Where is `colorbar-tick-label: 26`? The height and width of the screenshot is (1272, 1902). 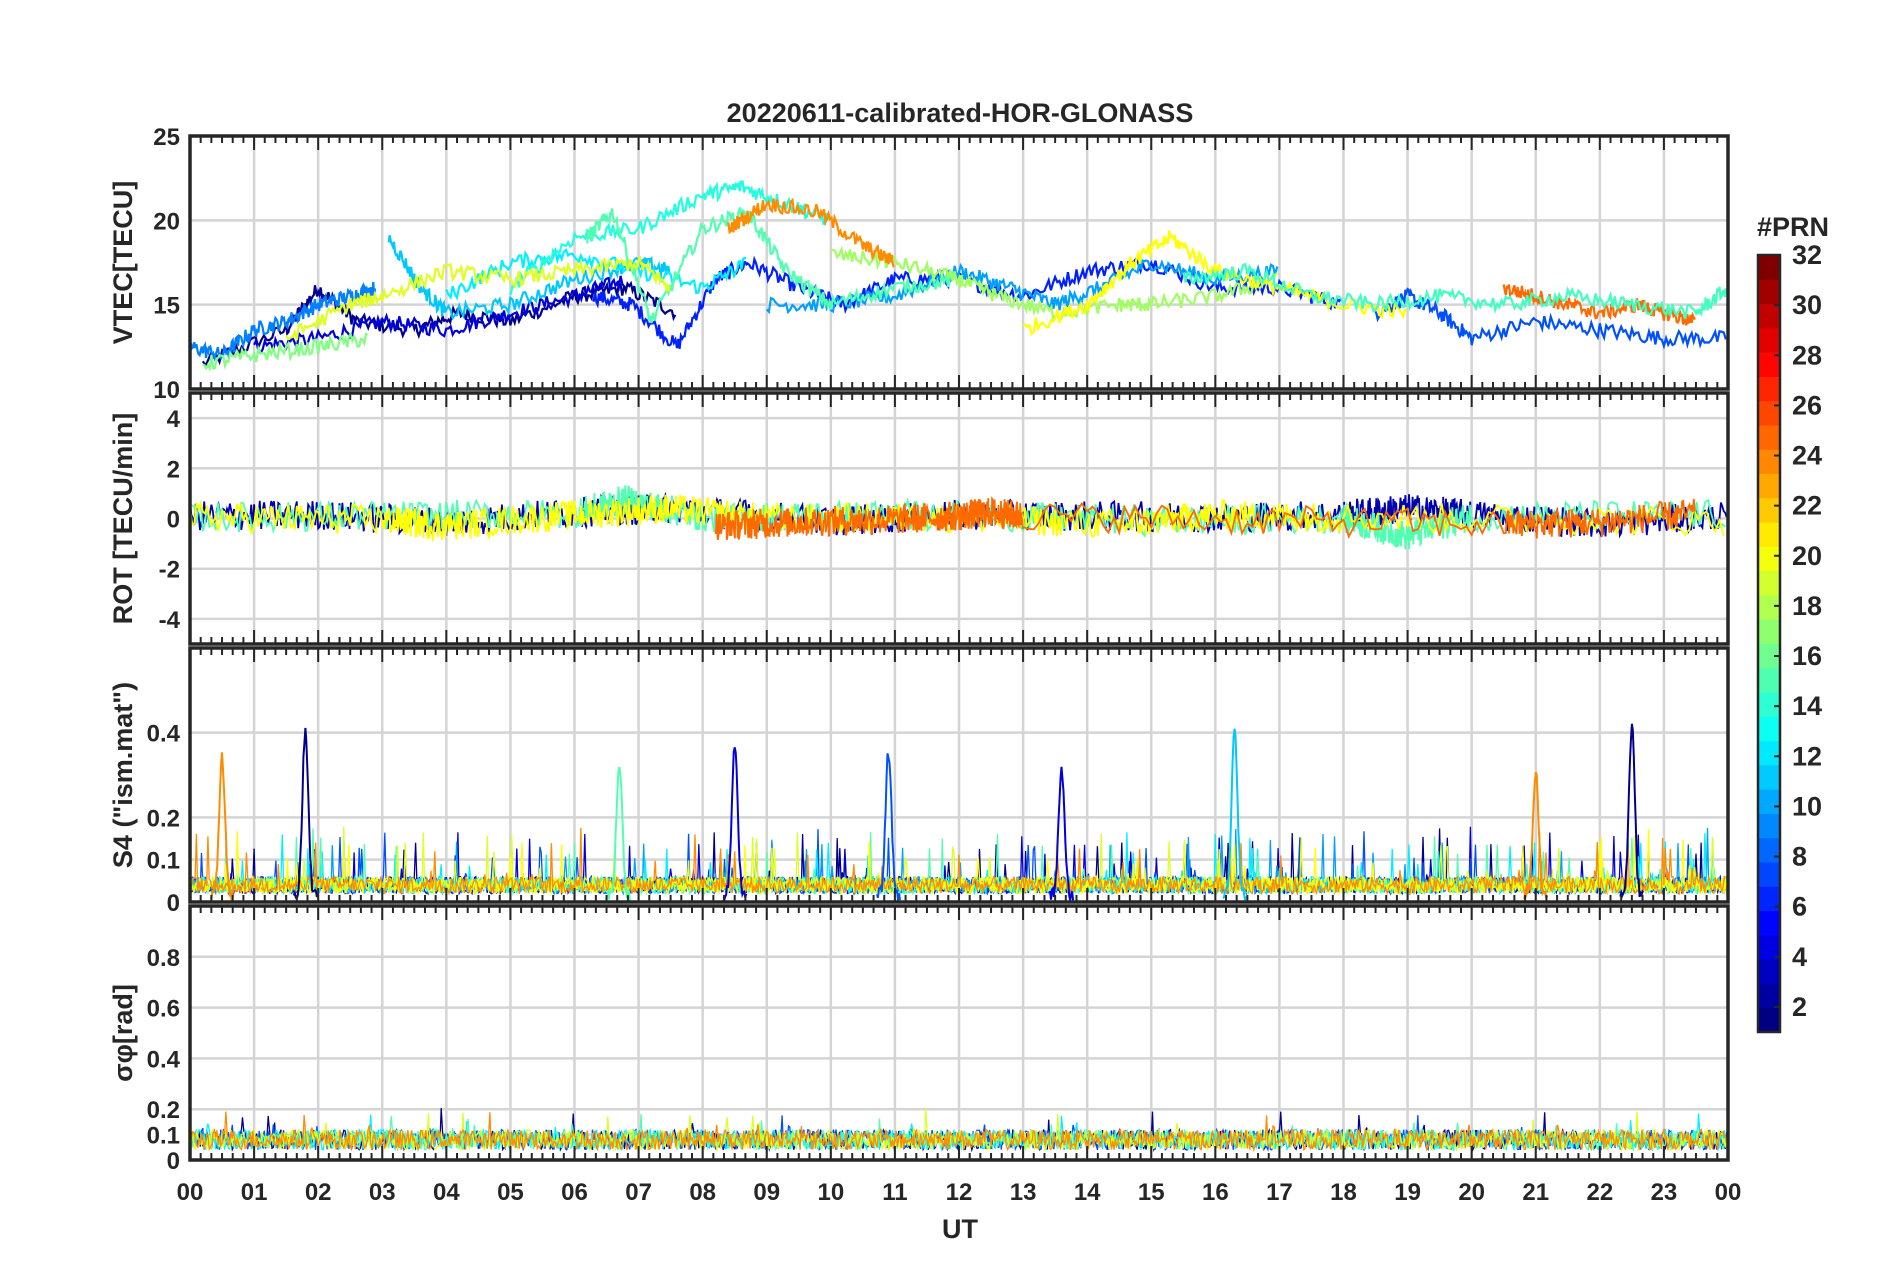
colorbar-tick-label: 26 is located at coordinates (1807, 405).